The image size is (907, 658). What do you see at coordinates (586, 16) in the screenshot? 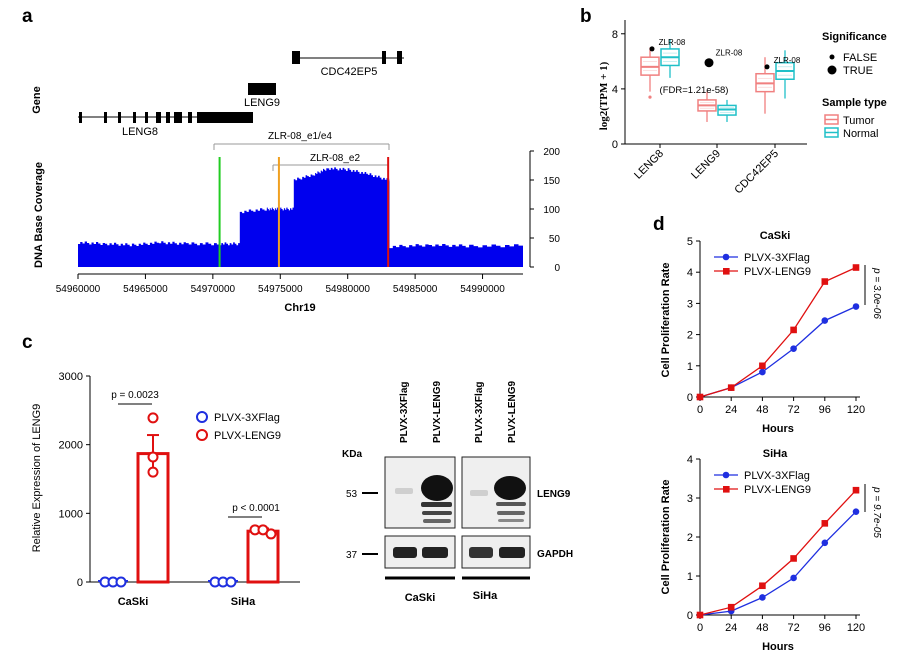
I see `panel-b-letter: b` at bounding box center [586, 16].